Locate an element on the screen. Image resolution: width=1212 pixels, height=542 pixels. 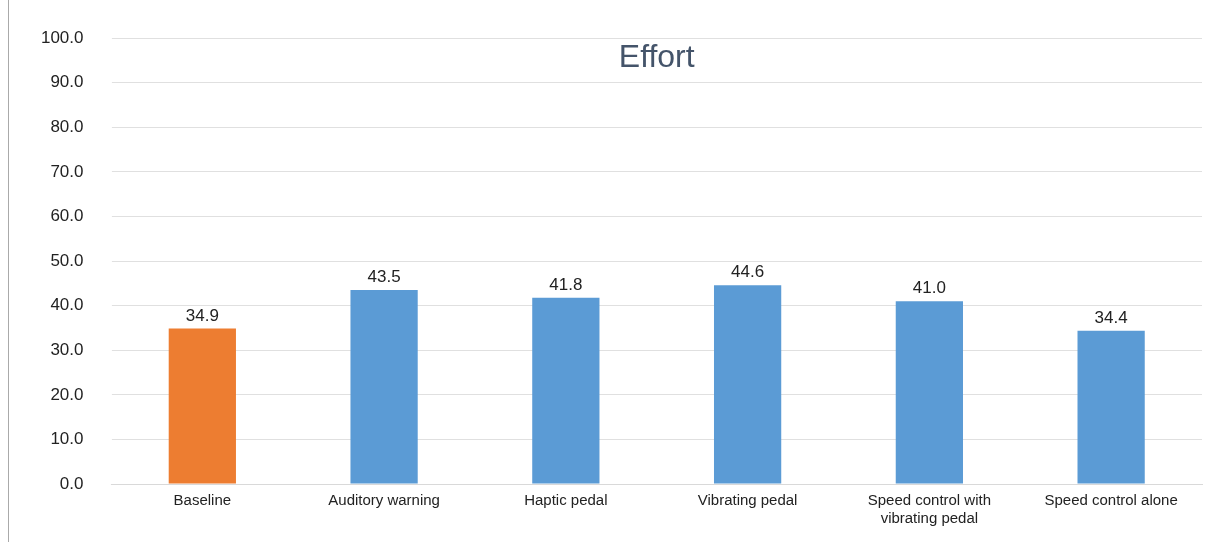
data-label: 41.0 is located at coordinates (929, 288).